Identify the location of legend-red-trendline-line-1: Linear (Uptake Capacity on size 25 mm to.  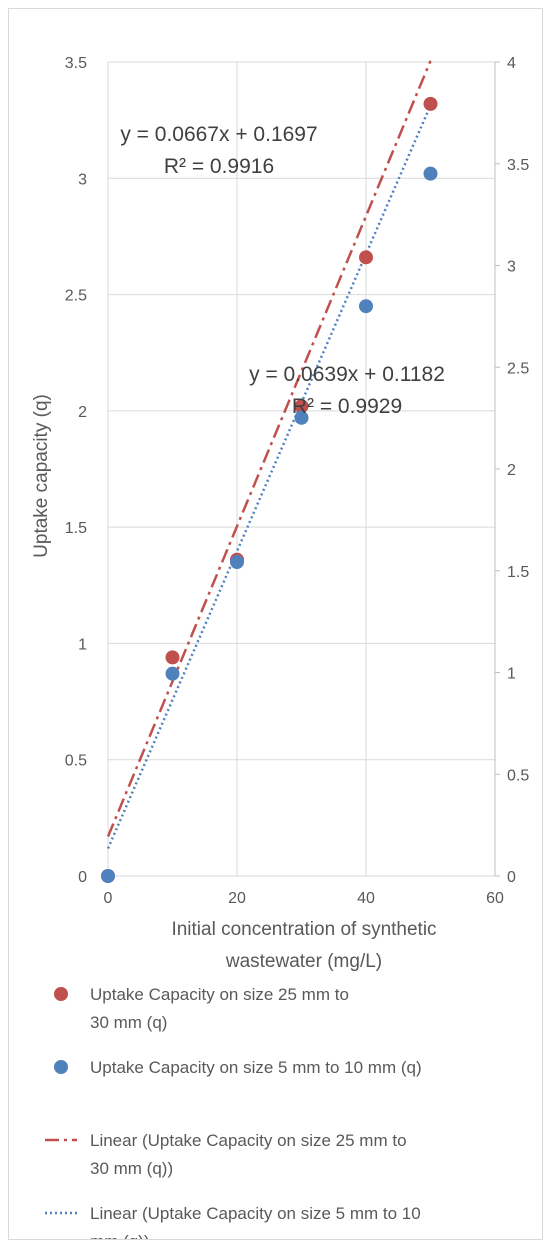
(248, 1140).